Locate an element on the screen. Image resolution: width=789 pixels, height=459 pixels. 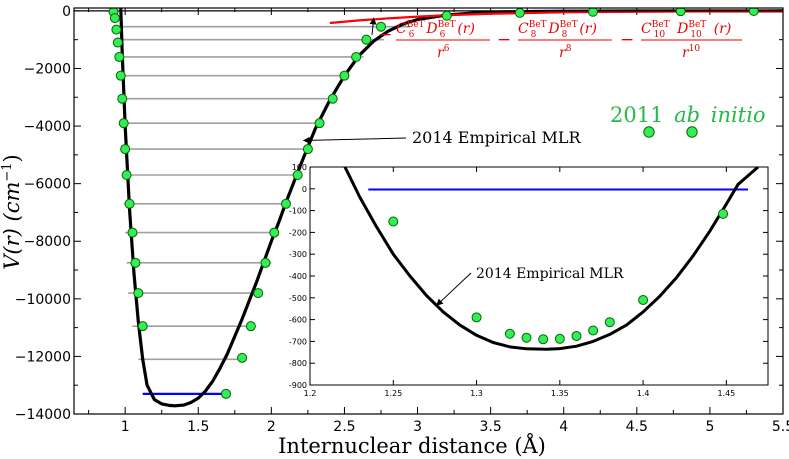
y-tick-label: −2000 is located at coordinates (47, 69).